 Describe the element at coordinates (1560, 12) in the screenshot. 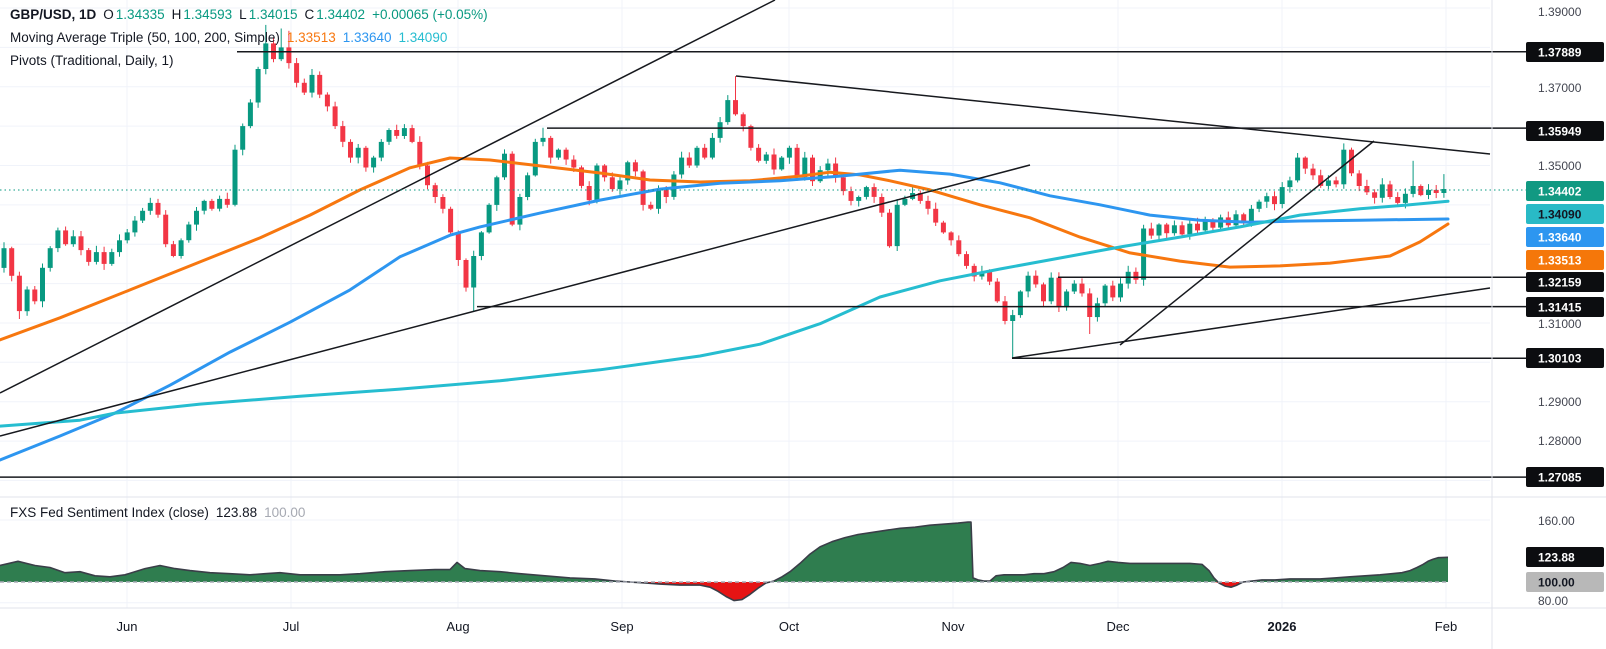

I see `price-axis-label: 1.39000` at that location.